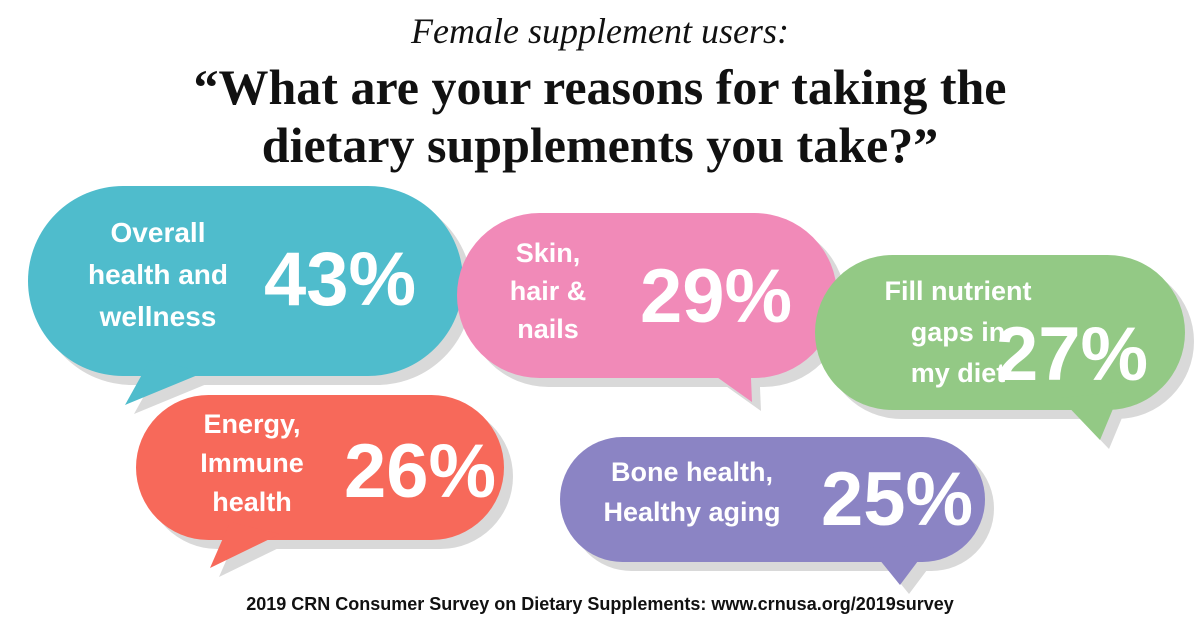  I want to click on bubble-fill-bone-aging-body, so click(772, 499).